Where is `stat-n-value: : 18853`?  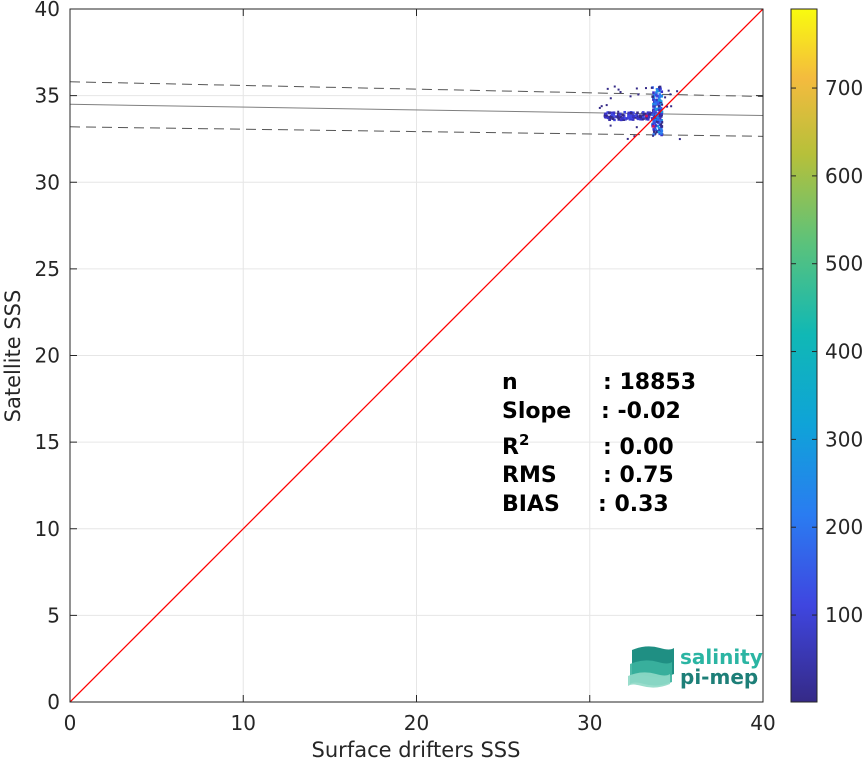
stat-n-value: : 18853 is located at coordinates (649, 382).